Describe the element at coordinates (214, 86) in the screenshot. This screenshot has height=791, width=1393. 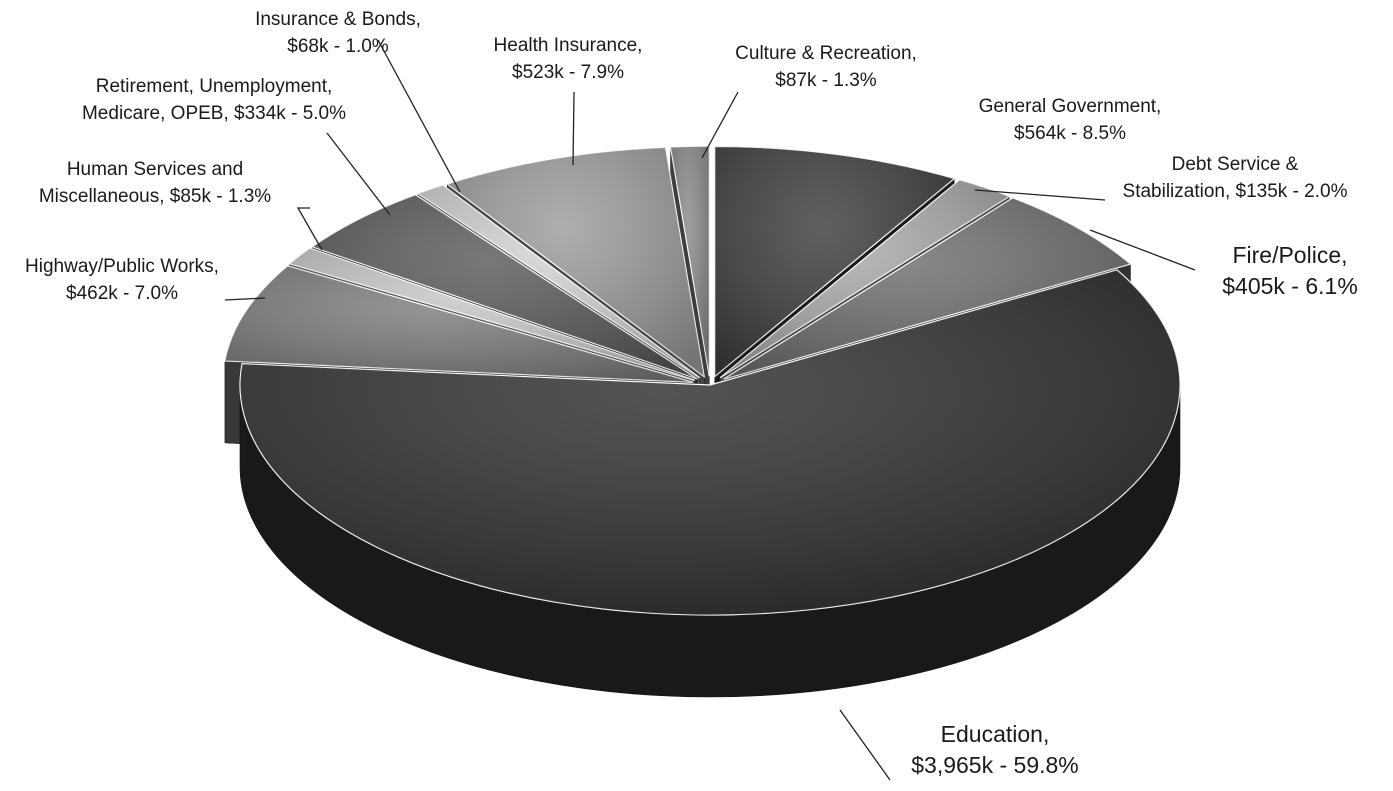
I see `label-retirement-unemployment-medicare-opeb-line1: Retirement, Unemployment,` at that location.